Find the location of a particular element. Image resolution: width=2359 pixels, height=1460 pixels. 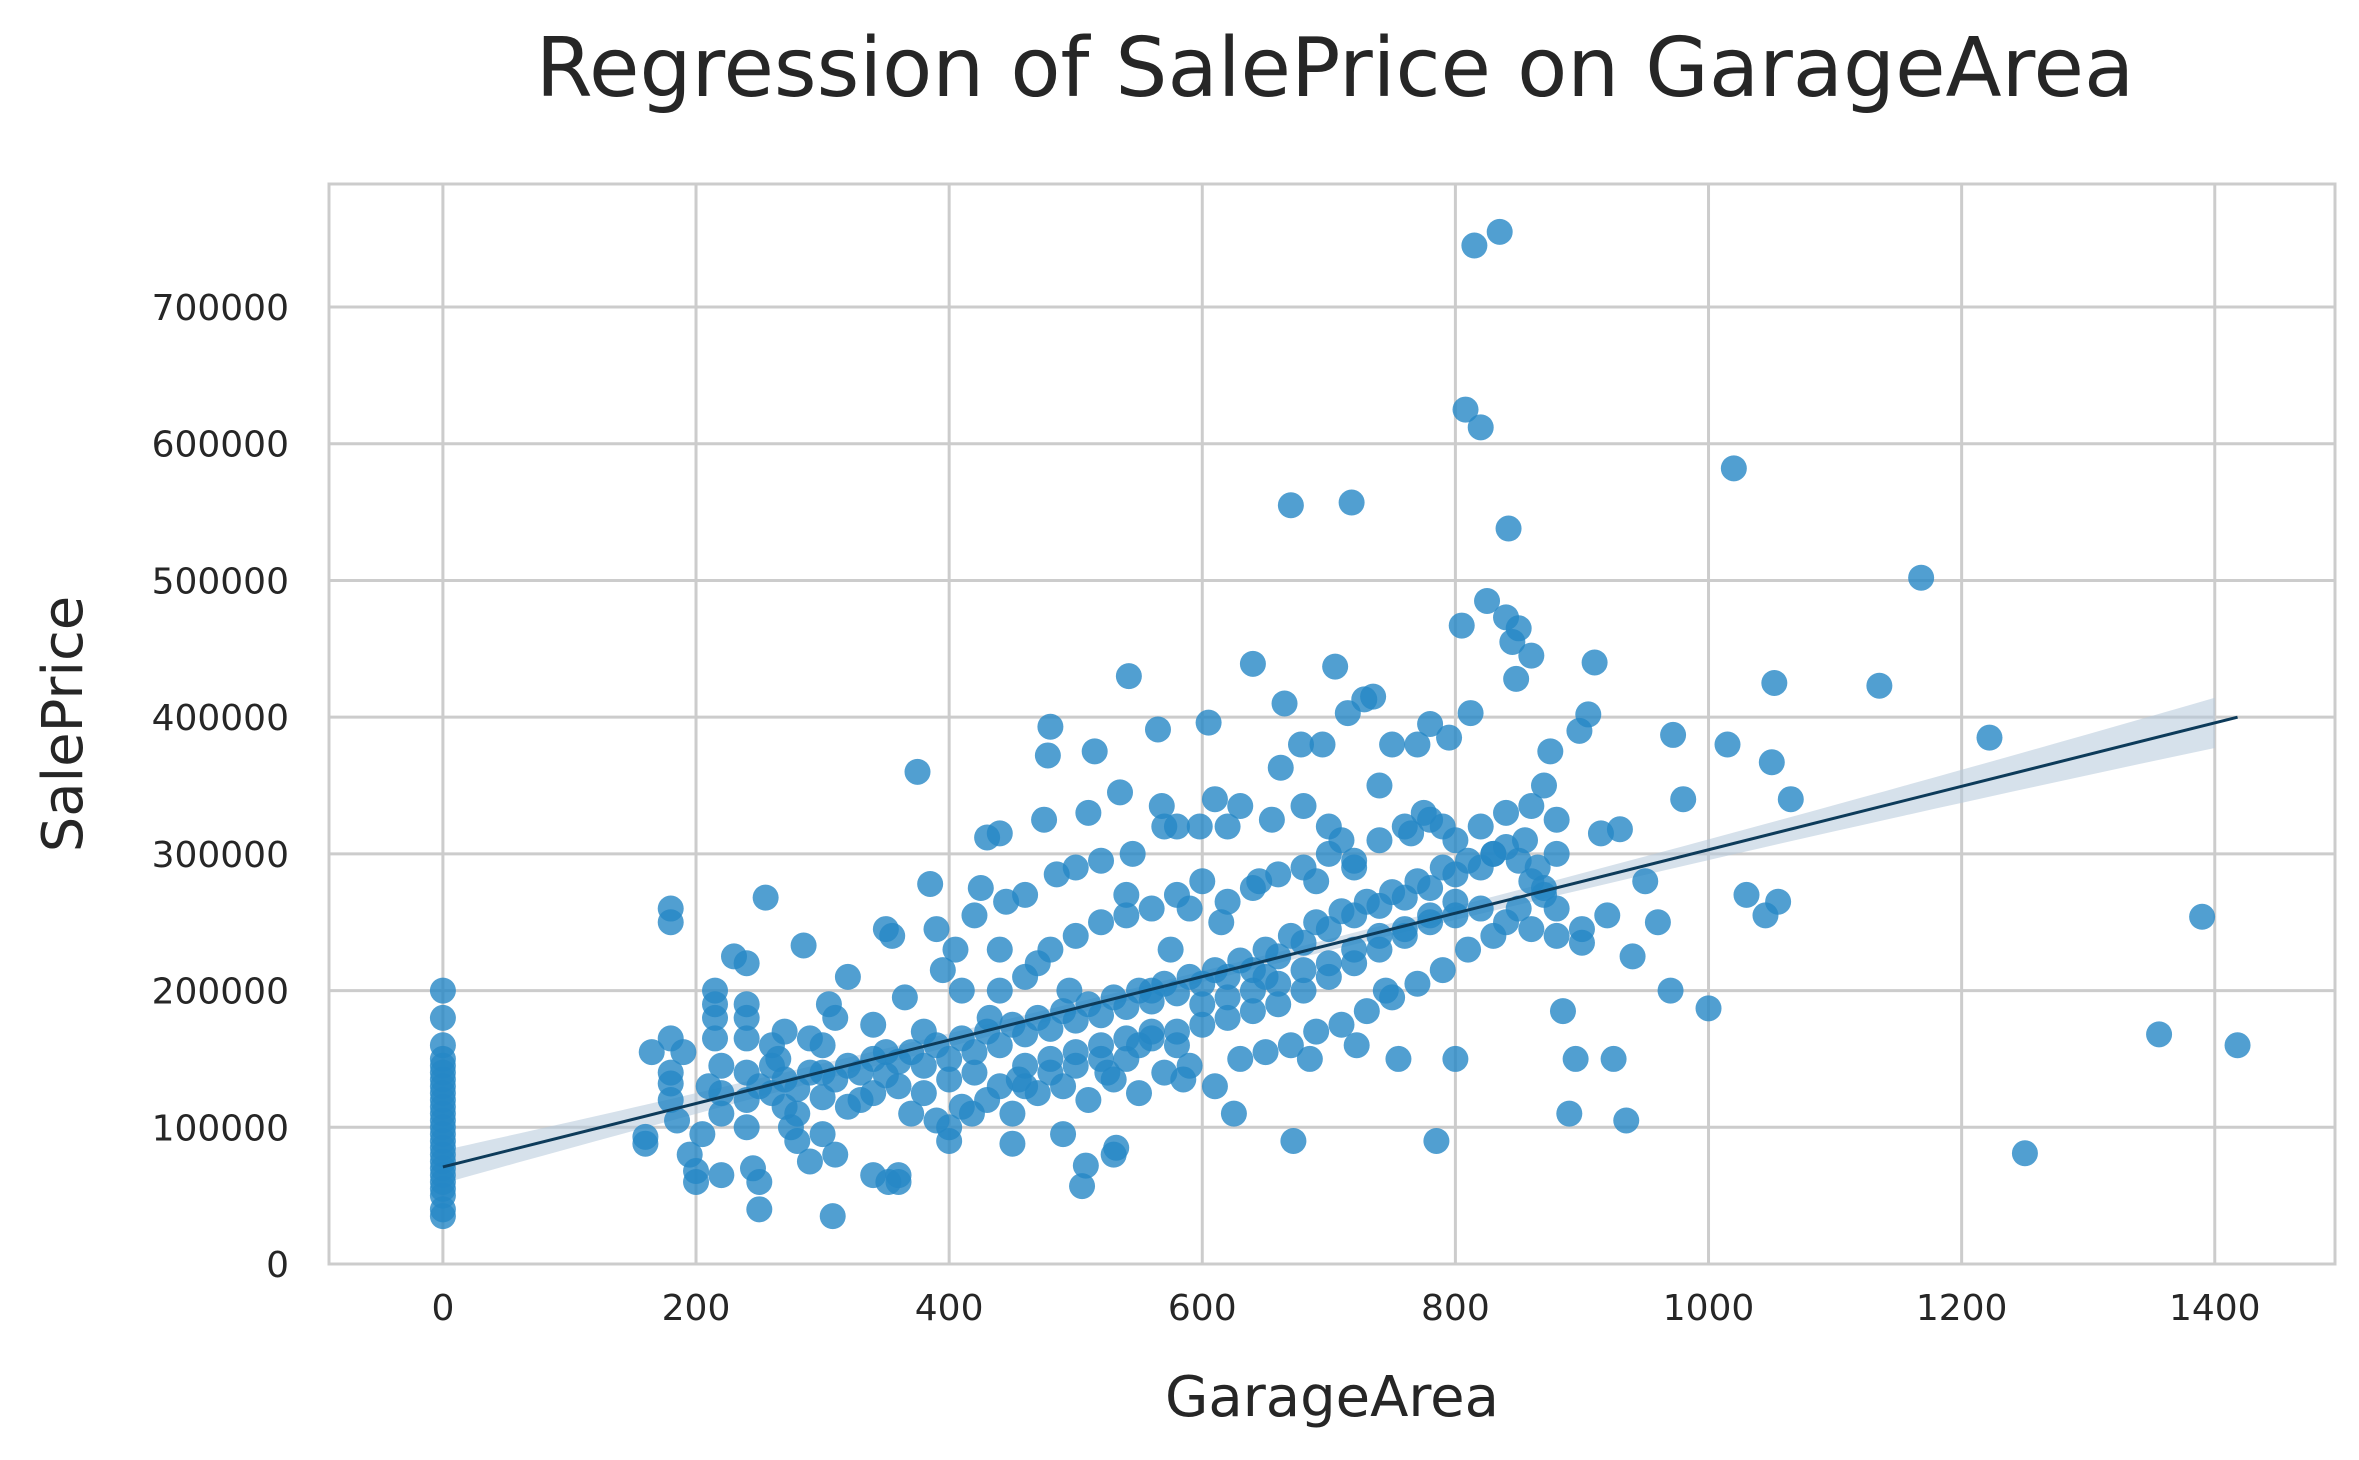

x-tick-label: 400 is located at coordinates (949, 1308).